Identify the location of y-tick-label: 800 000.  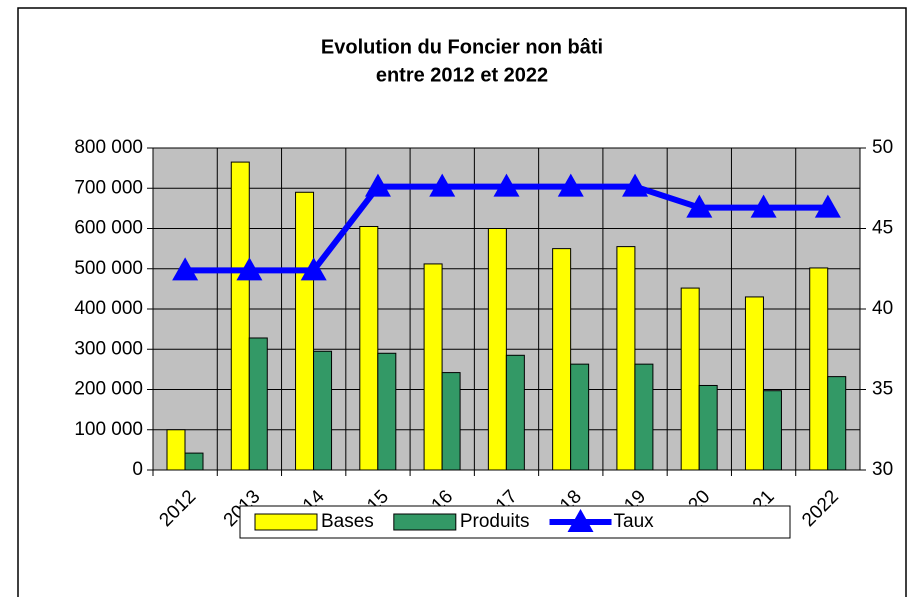
(108, 147).